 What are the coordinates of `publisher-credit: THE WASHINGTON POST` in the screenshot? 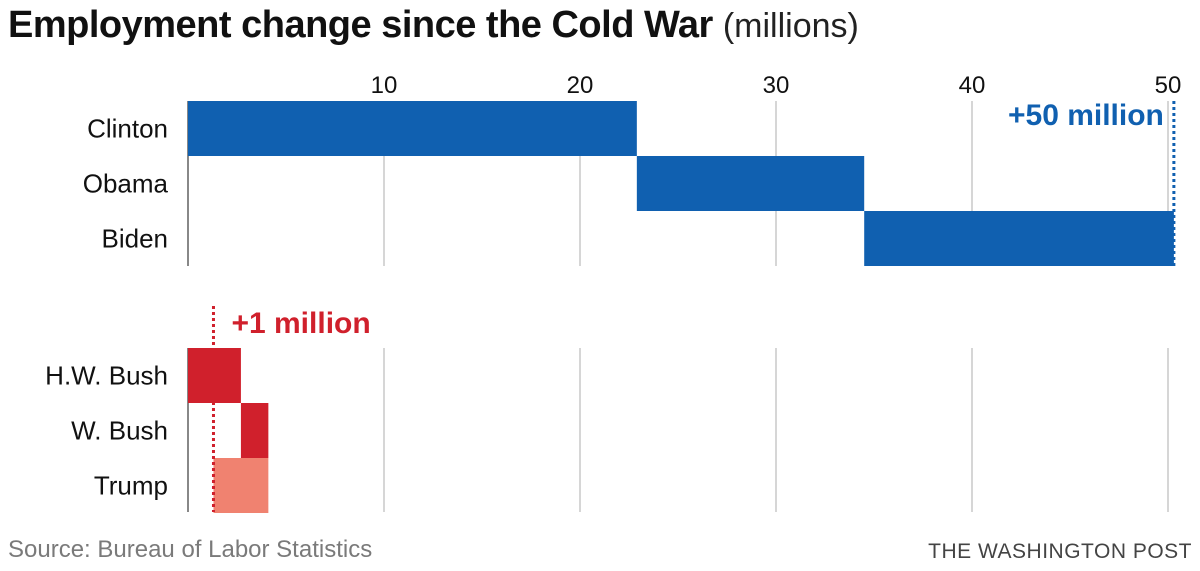 It's located at (1060, 551).